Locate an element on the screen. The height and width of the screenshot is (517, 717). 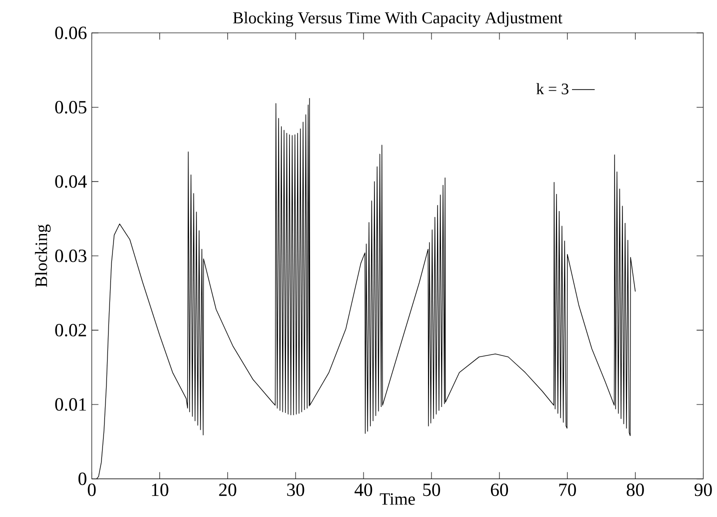
y-tick-label: 0.05 is located at coordinates (70, 107).